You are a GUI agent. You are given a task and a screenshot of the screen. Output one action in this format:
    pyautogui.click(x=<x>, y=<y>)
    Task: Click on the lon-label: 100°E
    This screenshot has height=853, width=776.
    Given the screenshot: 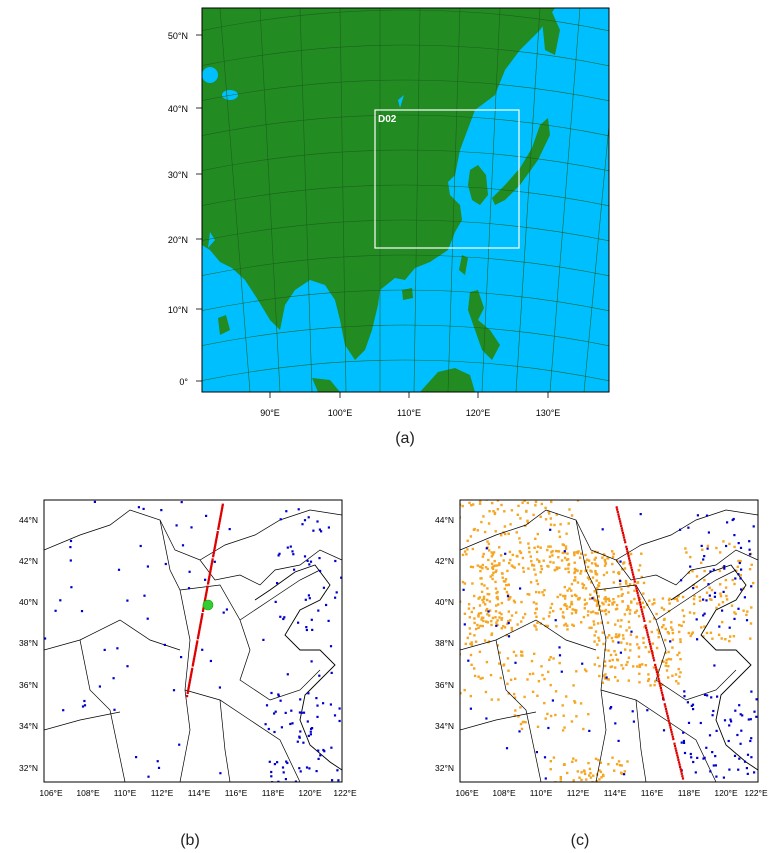 What is the action you would take?
    pyautogui.click(x=340, y=413)
    